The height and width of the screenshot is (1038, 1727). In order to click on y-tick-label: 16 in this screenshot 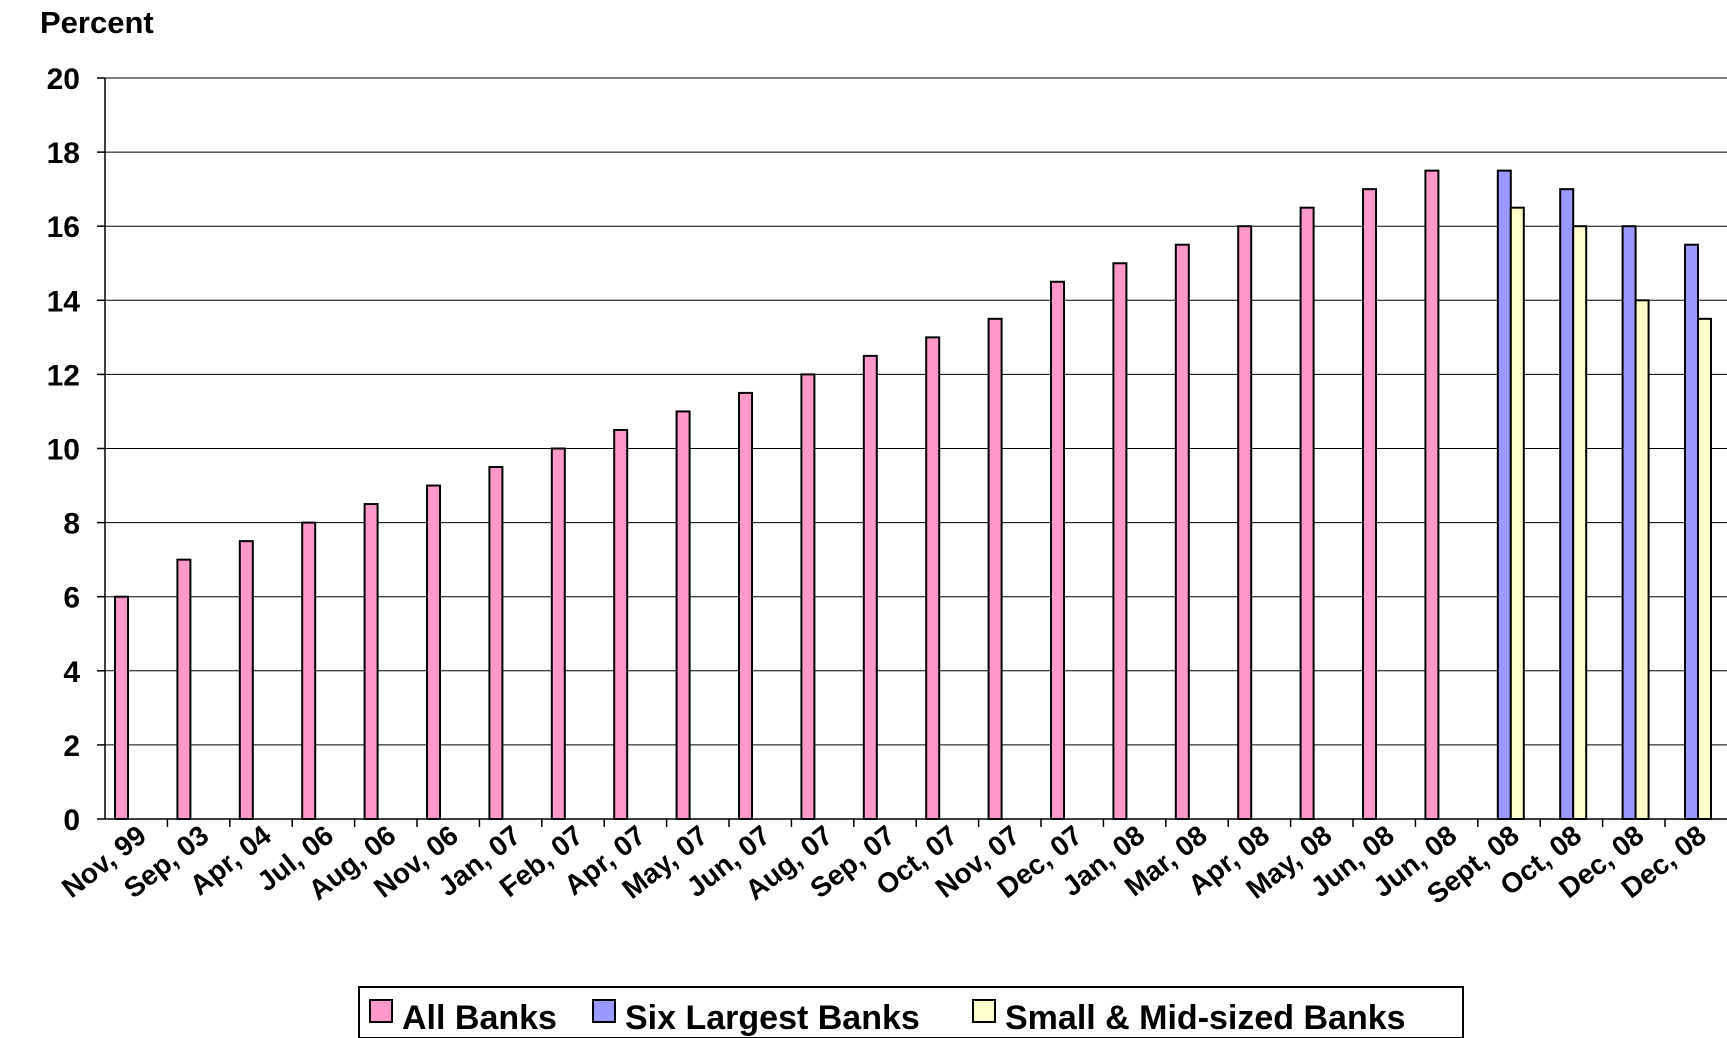, I will do `click(63, 227)`.